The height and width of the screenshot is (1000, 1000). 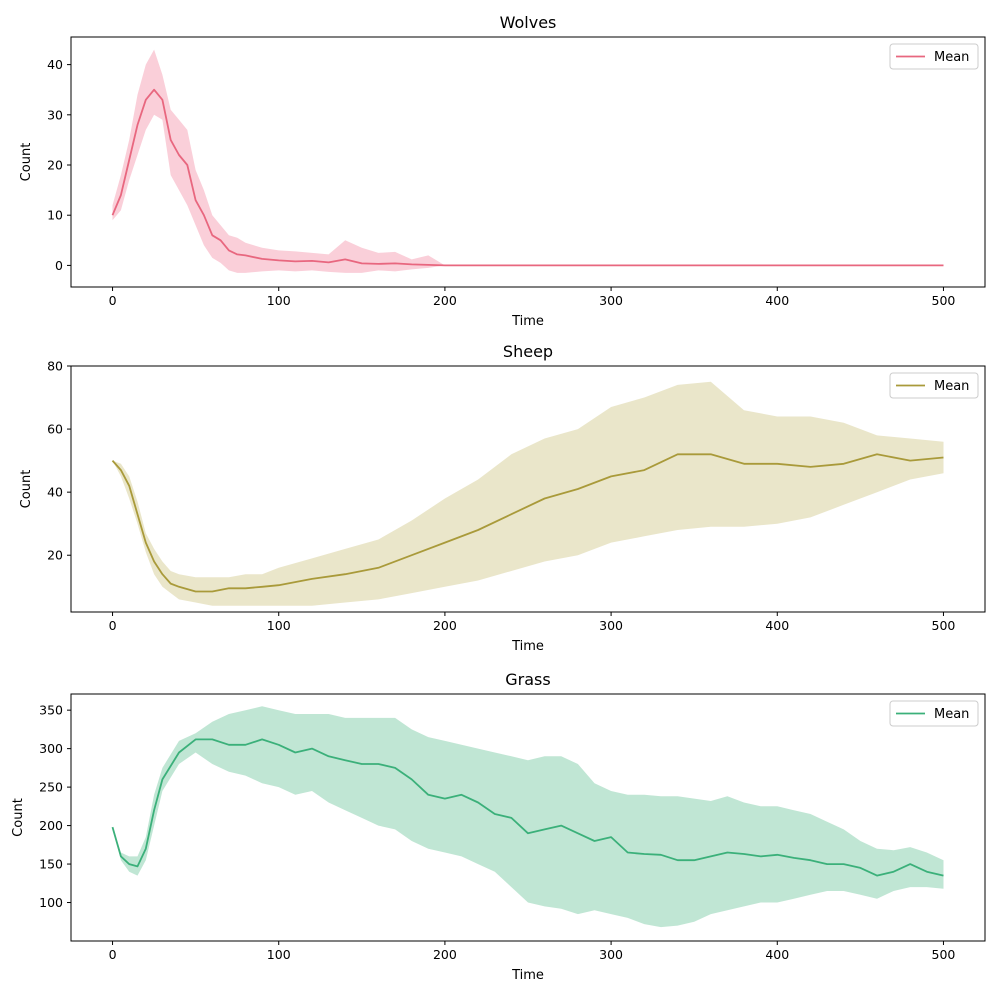 What do you see at coordinates (59, 265) in the screenshot?
I see `y-tick-label: 0` at bounding box center [59, 265].